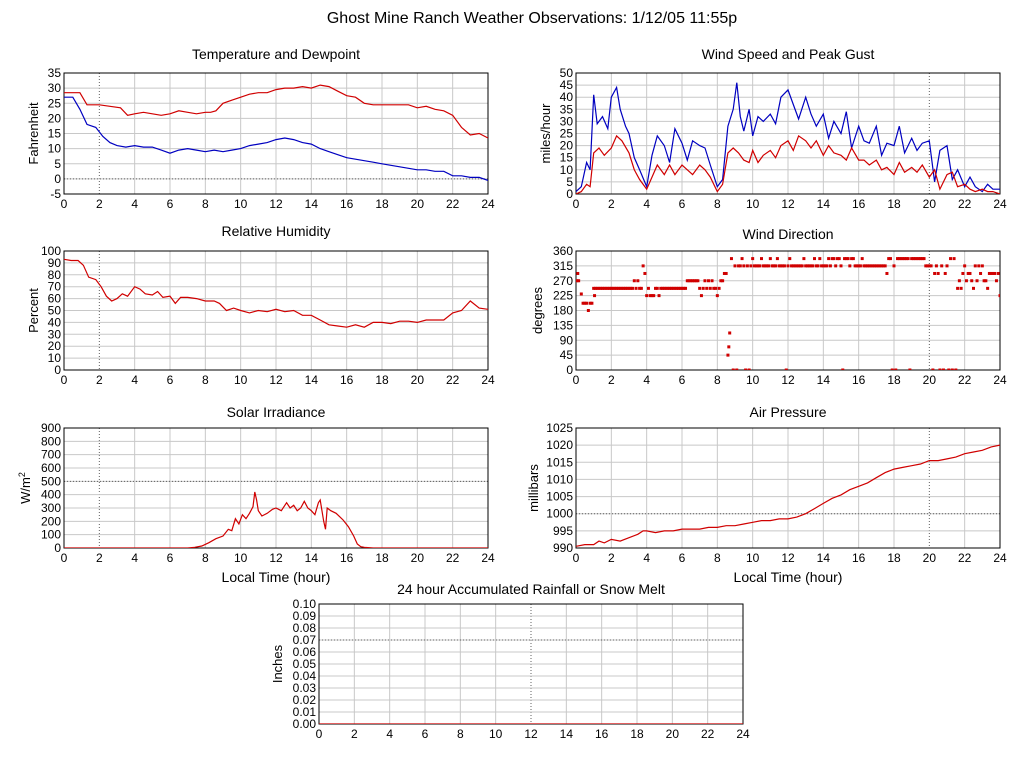 The image size is (1024, 773). Describe the element at coordinates (276, 231) in the screenshot. I see `chart-title: Relative Humidity` at that location.